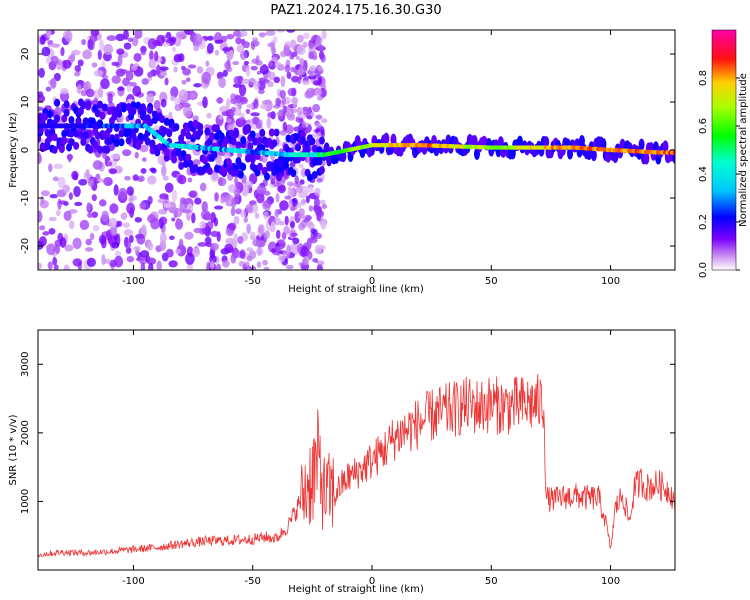  What do you see at coordinates (356, 289) in the screenshot?
I see `spectrogram-x-label: Height of straight line (km)` at bounding box center [356, 289].